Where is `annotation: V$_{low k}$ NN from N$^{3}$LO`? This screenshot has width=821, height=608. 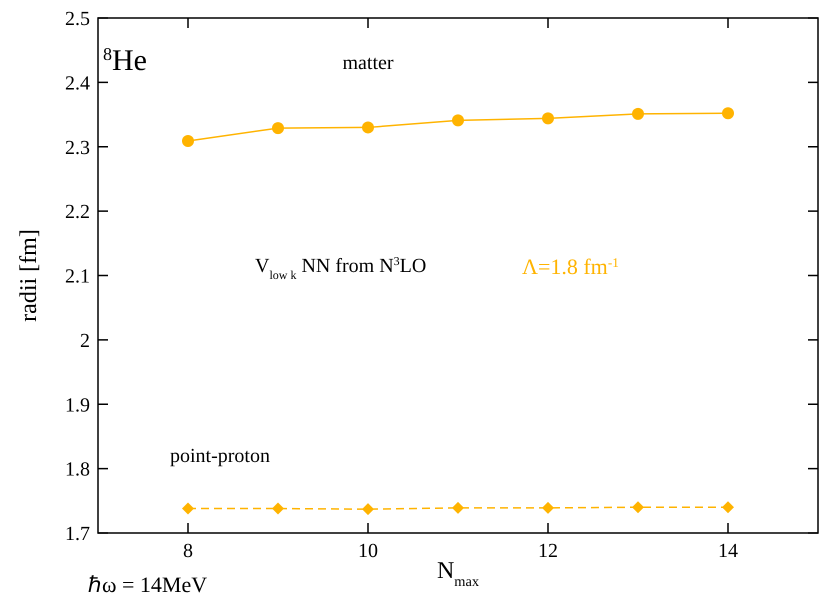 annotation: V$_{low k}$ NN from N$^{3}$LO is located at coordinates (340, 268).